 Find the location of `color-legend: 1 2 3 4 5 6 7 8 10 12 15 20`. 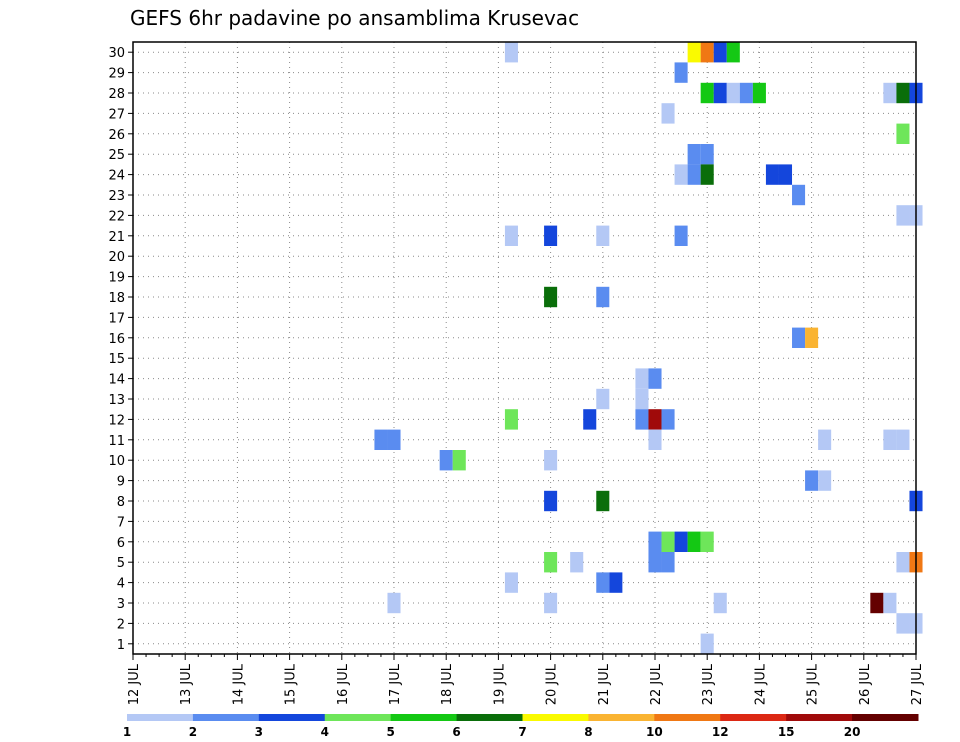

color-legend: 1 2 3 4 5 6 7 8 10 12 15 20 is located at coordinates (521, 726).